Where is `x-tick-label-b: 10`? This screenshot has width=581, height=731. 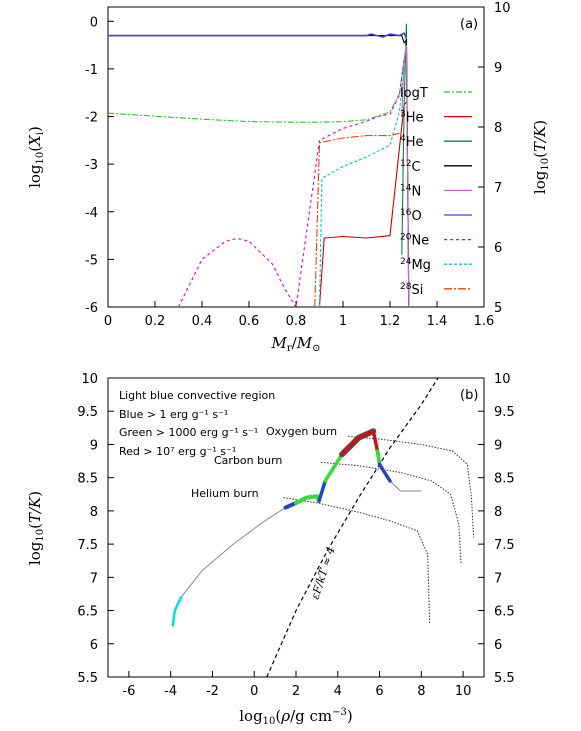
x-tick-label-b: 10 is located at coordinates (463, 691).